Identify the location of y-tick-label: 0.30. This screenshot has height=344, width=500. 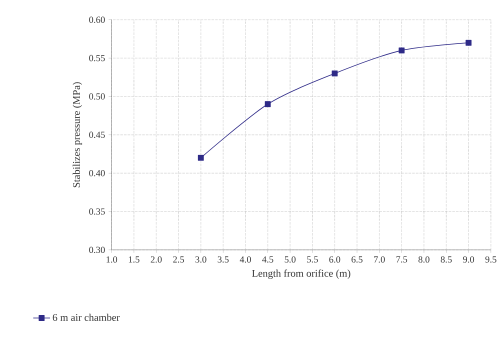
(97, 250).